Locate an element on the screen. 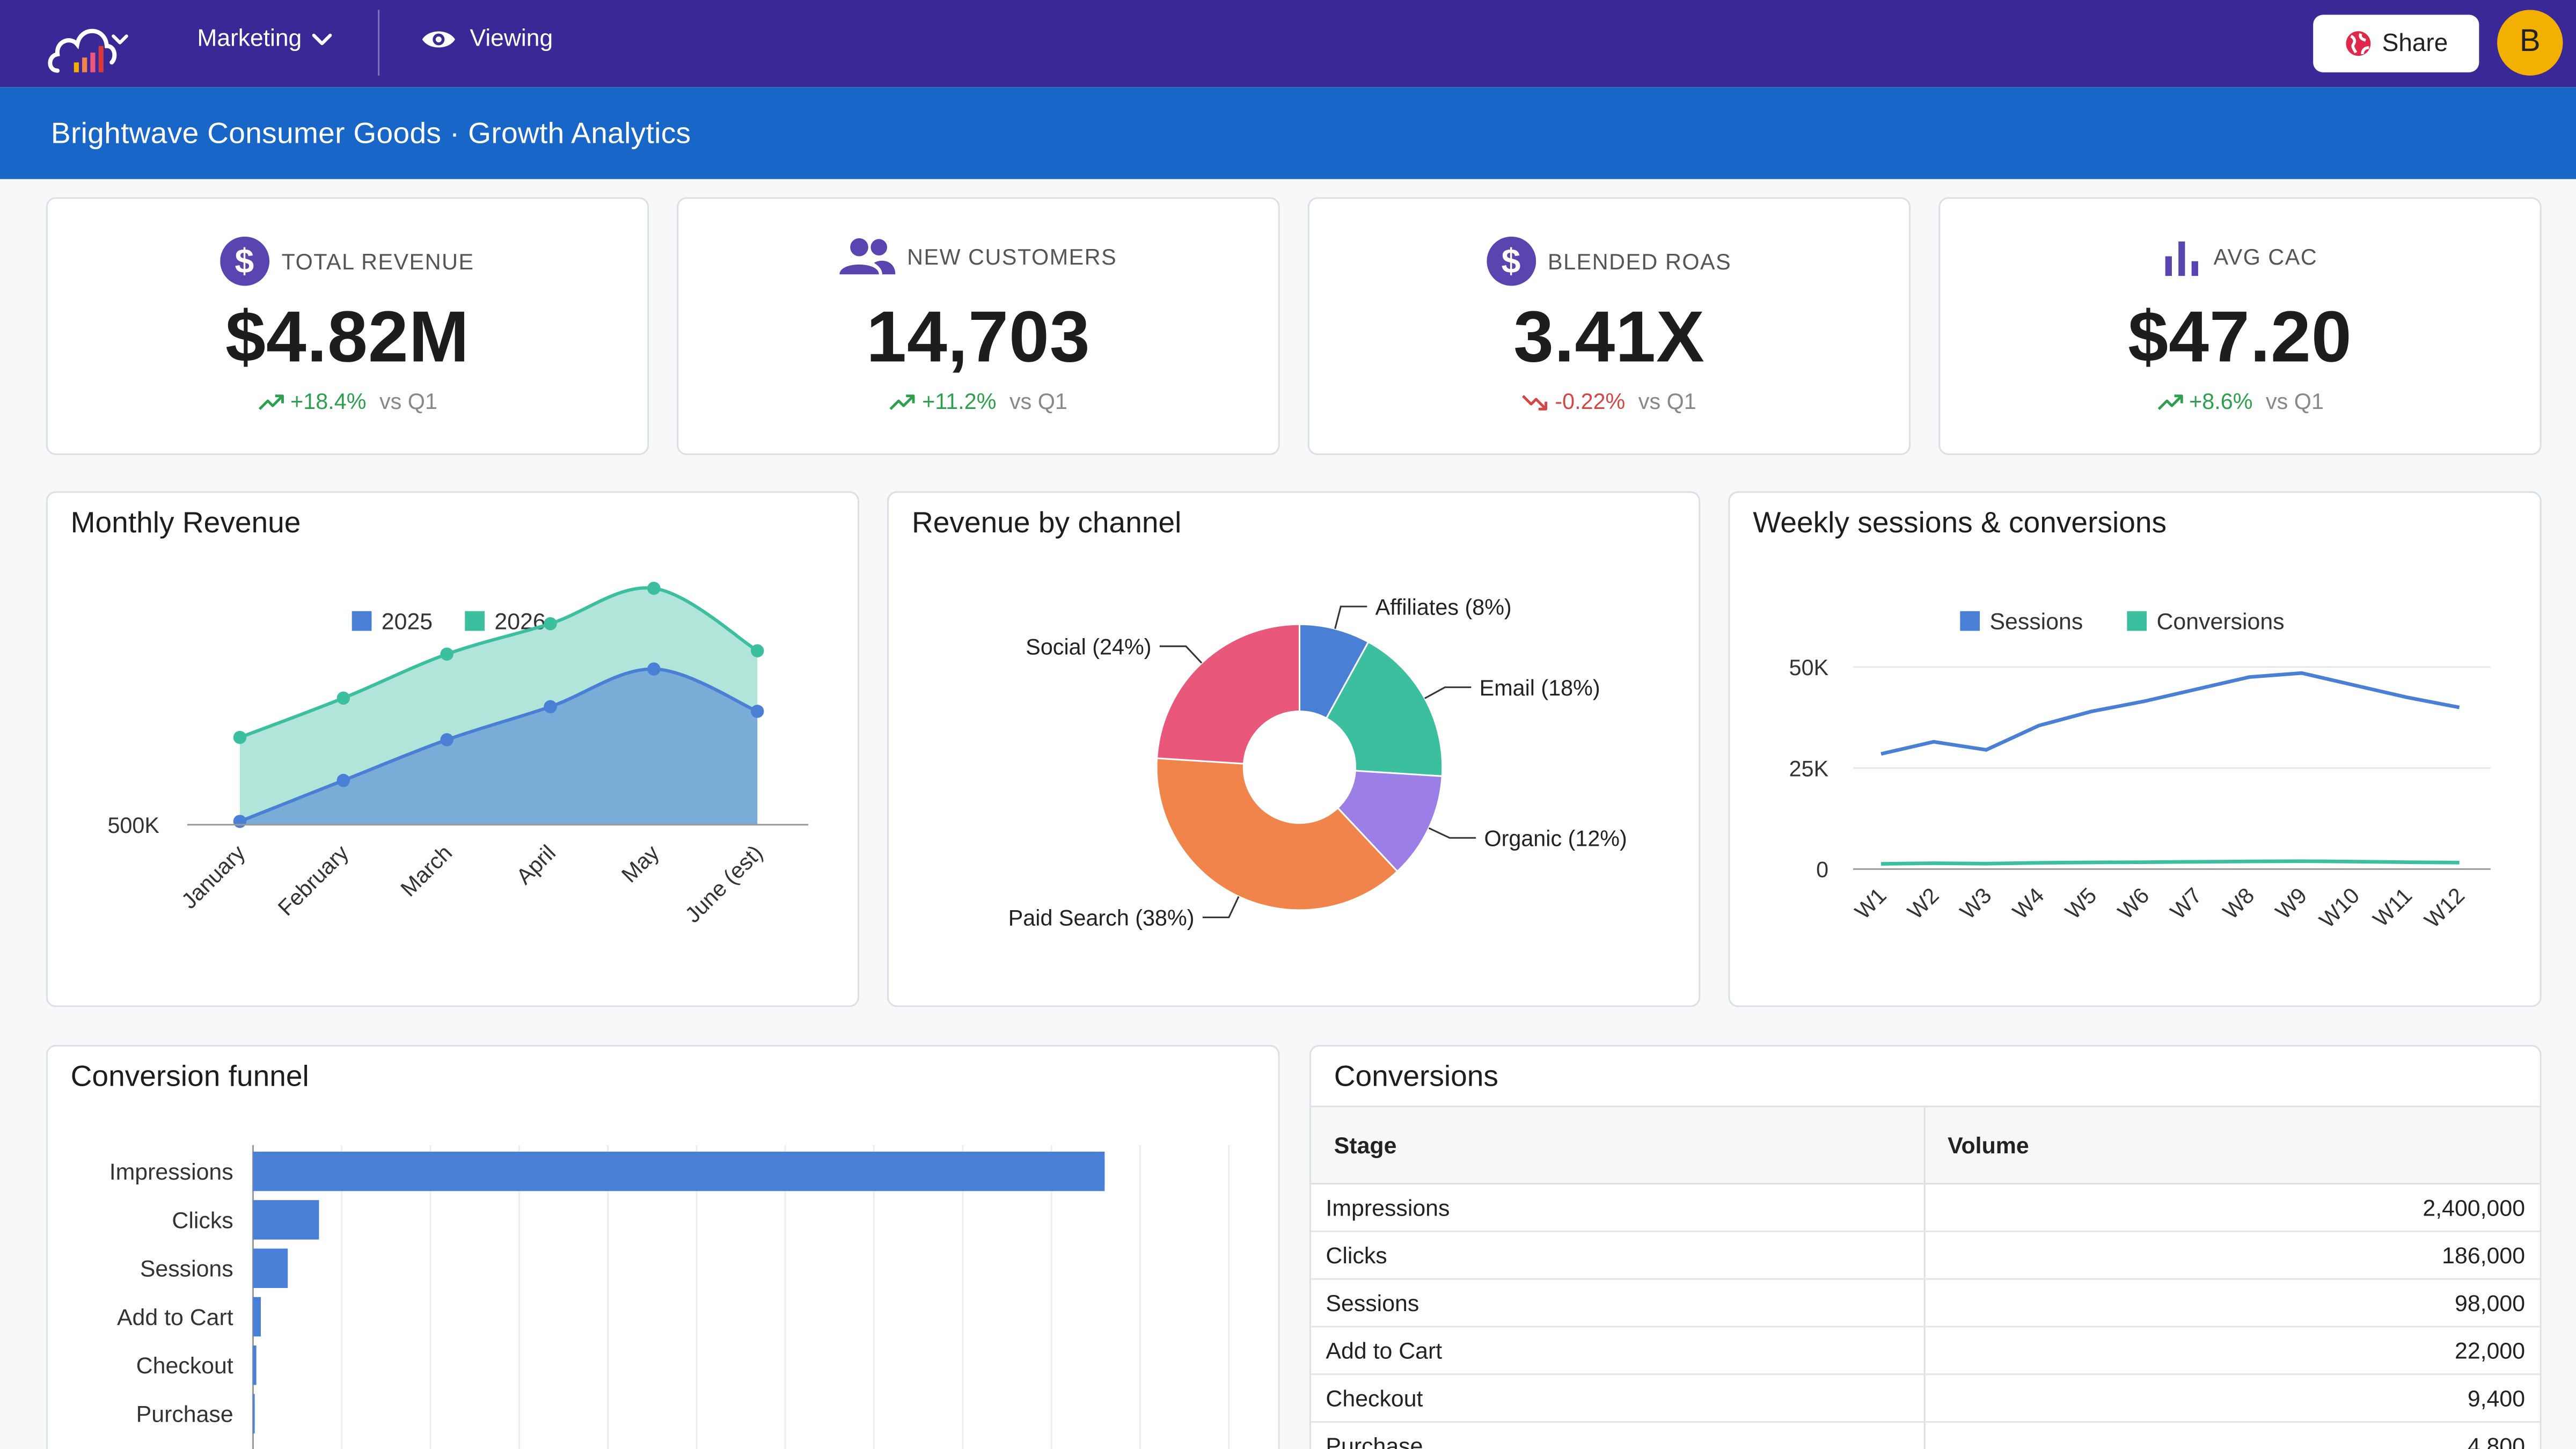  kpi-value: $4.82M is located at coordinates (347, 337).